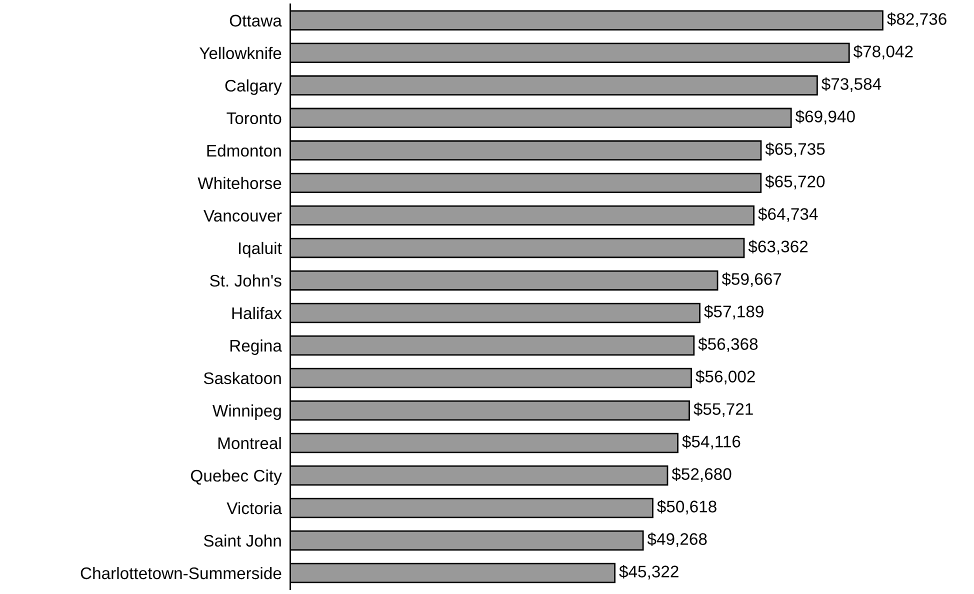 The image size is (974, 594). I want to click on data-label: $63,362, so click(778, 247).